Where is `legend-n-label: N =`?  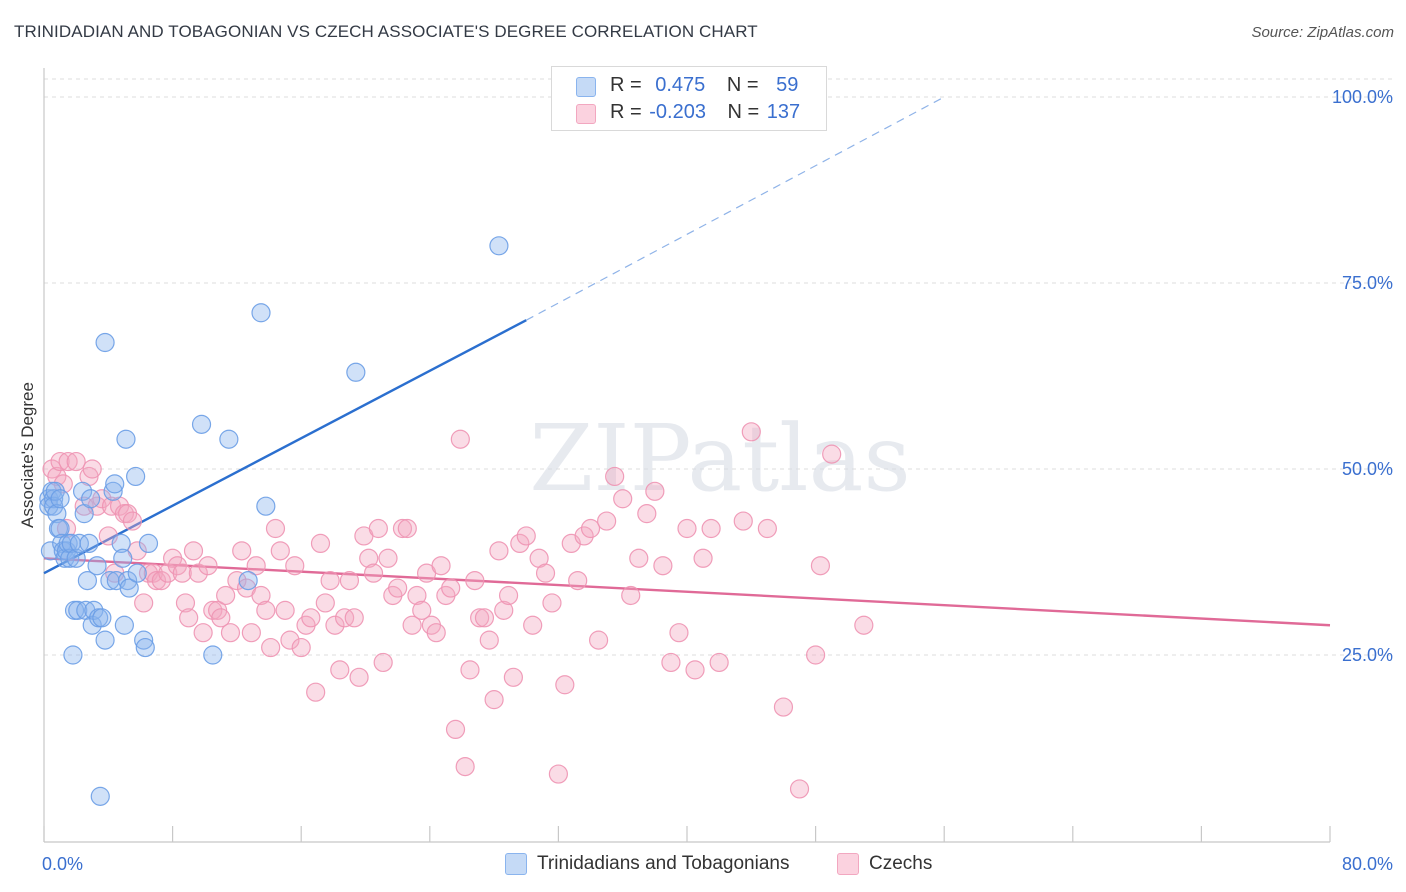 legend-n-label: N = is located at coordinates (742, 85).